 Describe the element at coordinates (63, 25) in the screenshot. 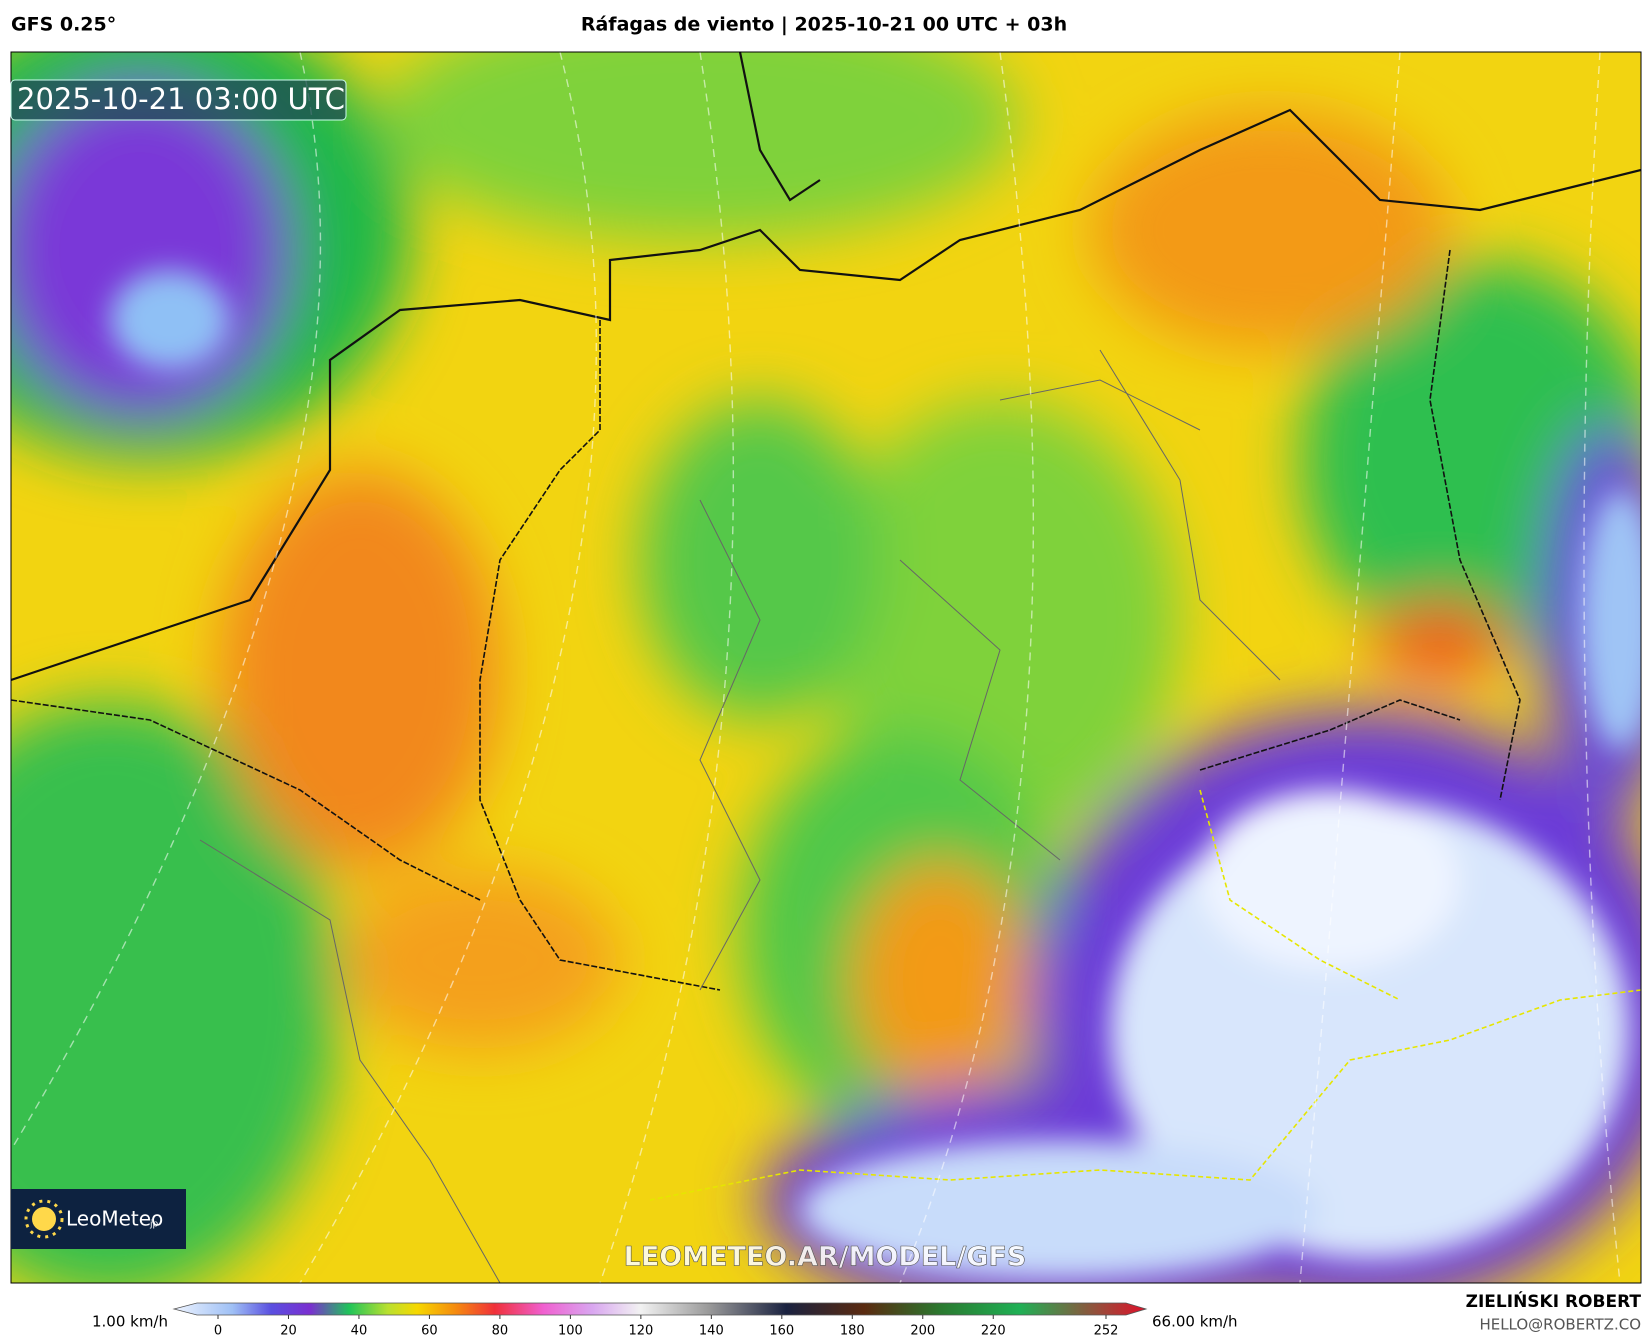

I see `model-label: GFS 0.25°` at that location.